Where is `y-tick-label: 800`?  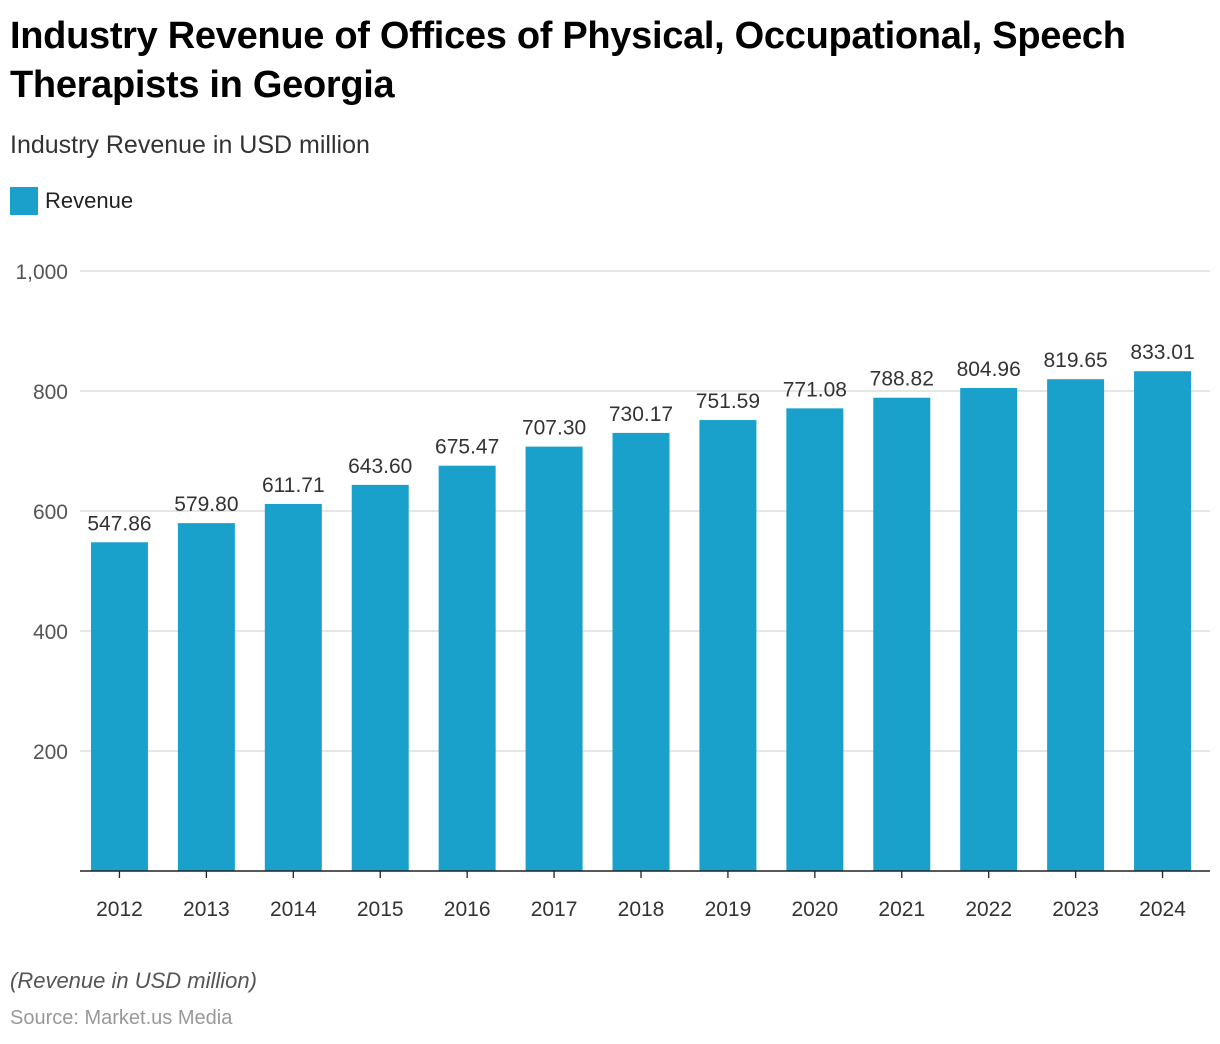 y-tick-label: 800 is located at coordinates (50, 392).